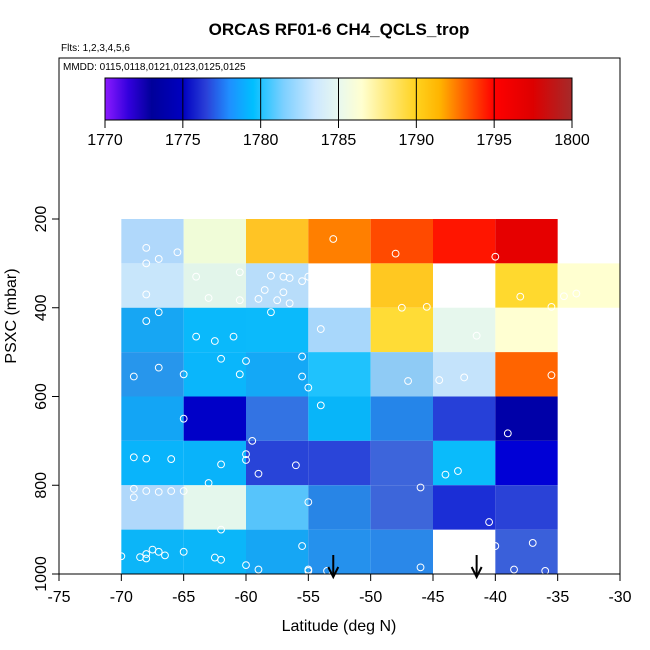  Describe the element at coordinates (339, 626) in the screenshot. I see `x-axis-label: Latitude (deg N)` at that location.